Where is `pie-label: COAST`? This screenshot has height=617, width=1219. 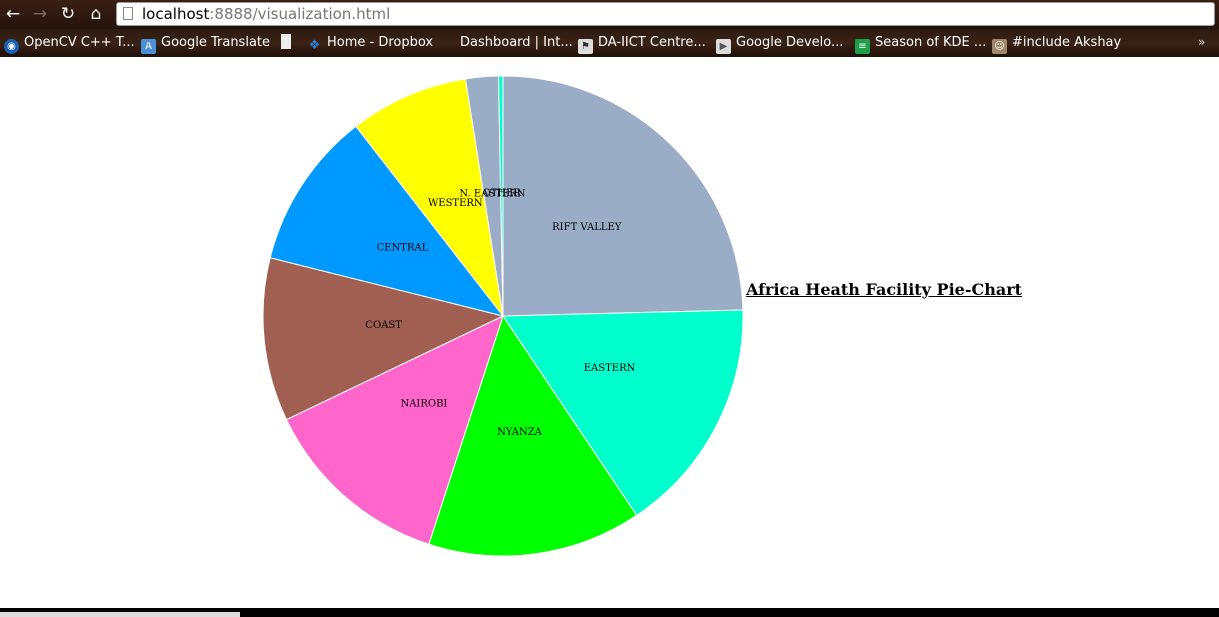 pie-label: COAST is located at coordinates (383, 325).